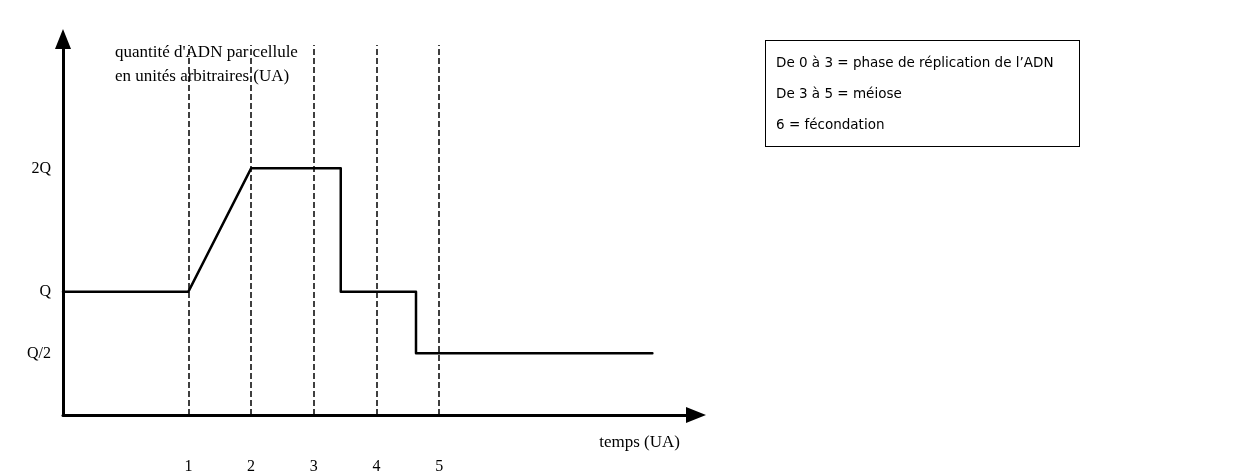  Describe the element at coordinates (839, 93) in the screenshot. I see `text: De 3 à 5 = méiose` at that location.